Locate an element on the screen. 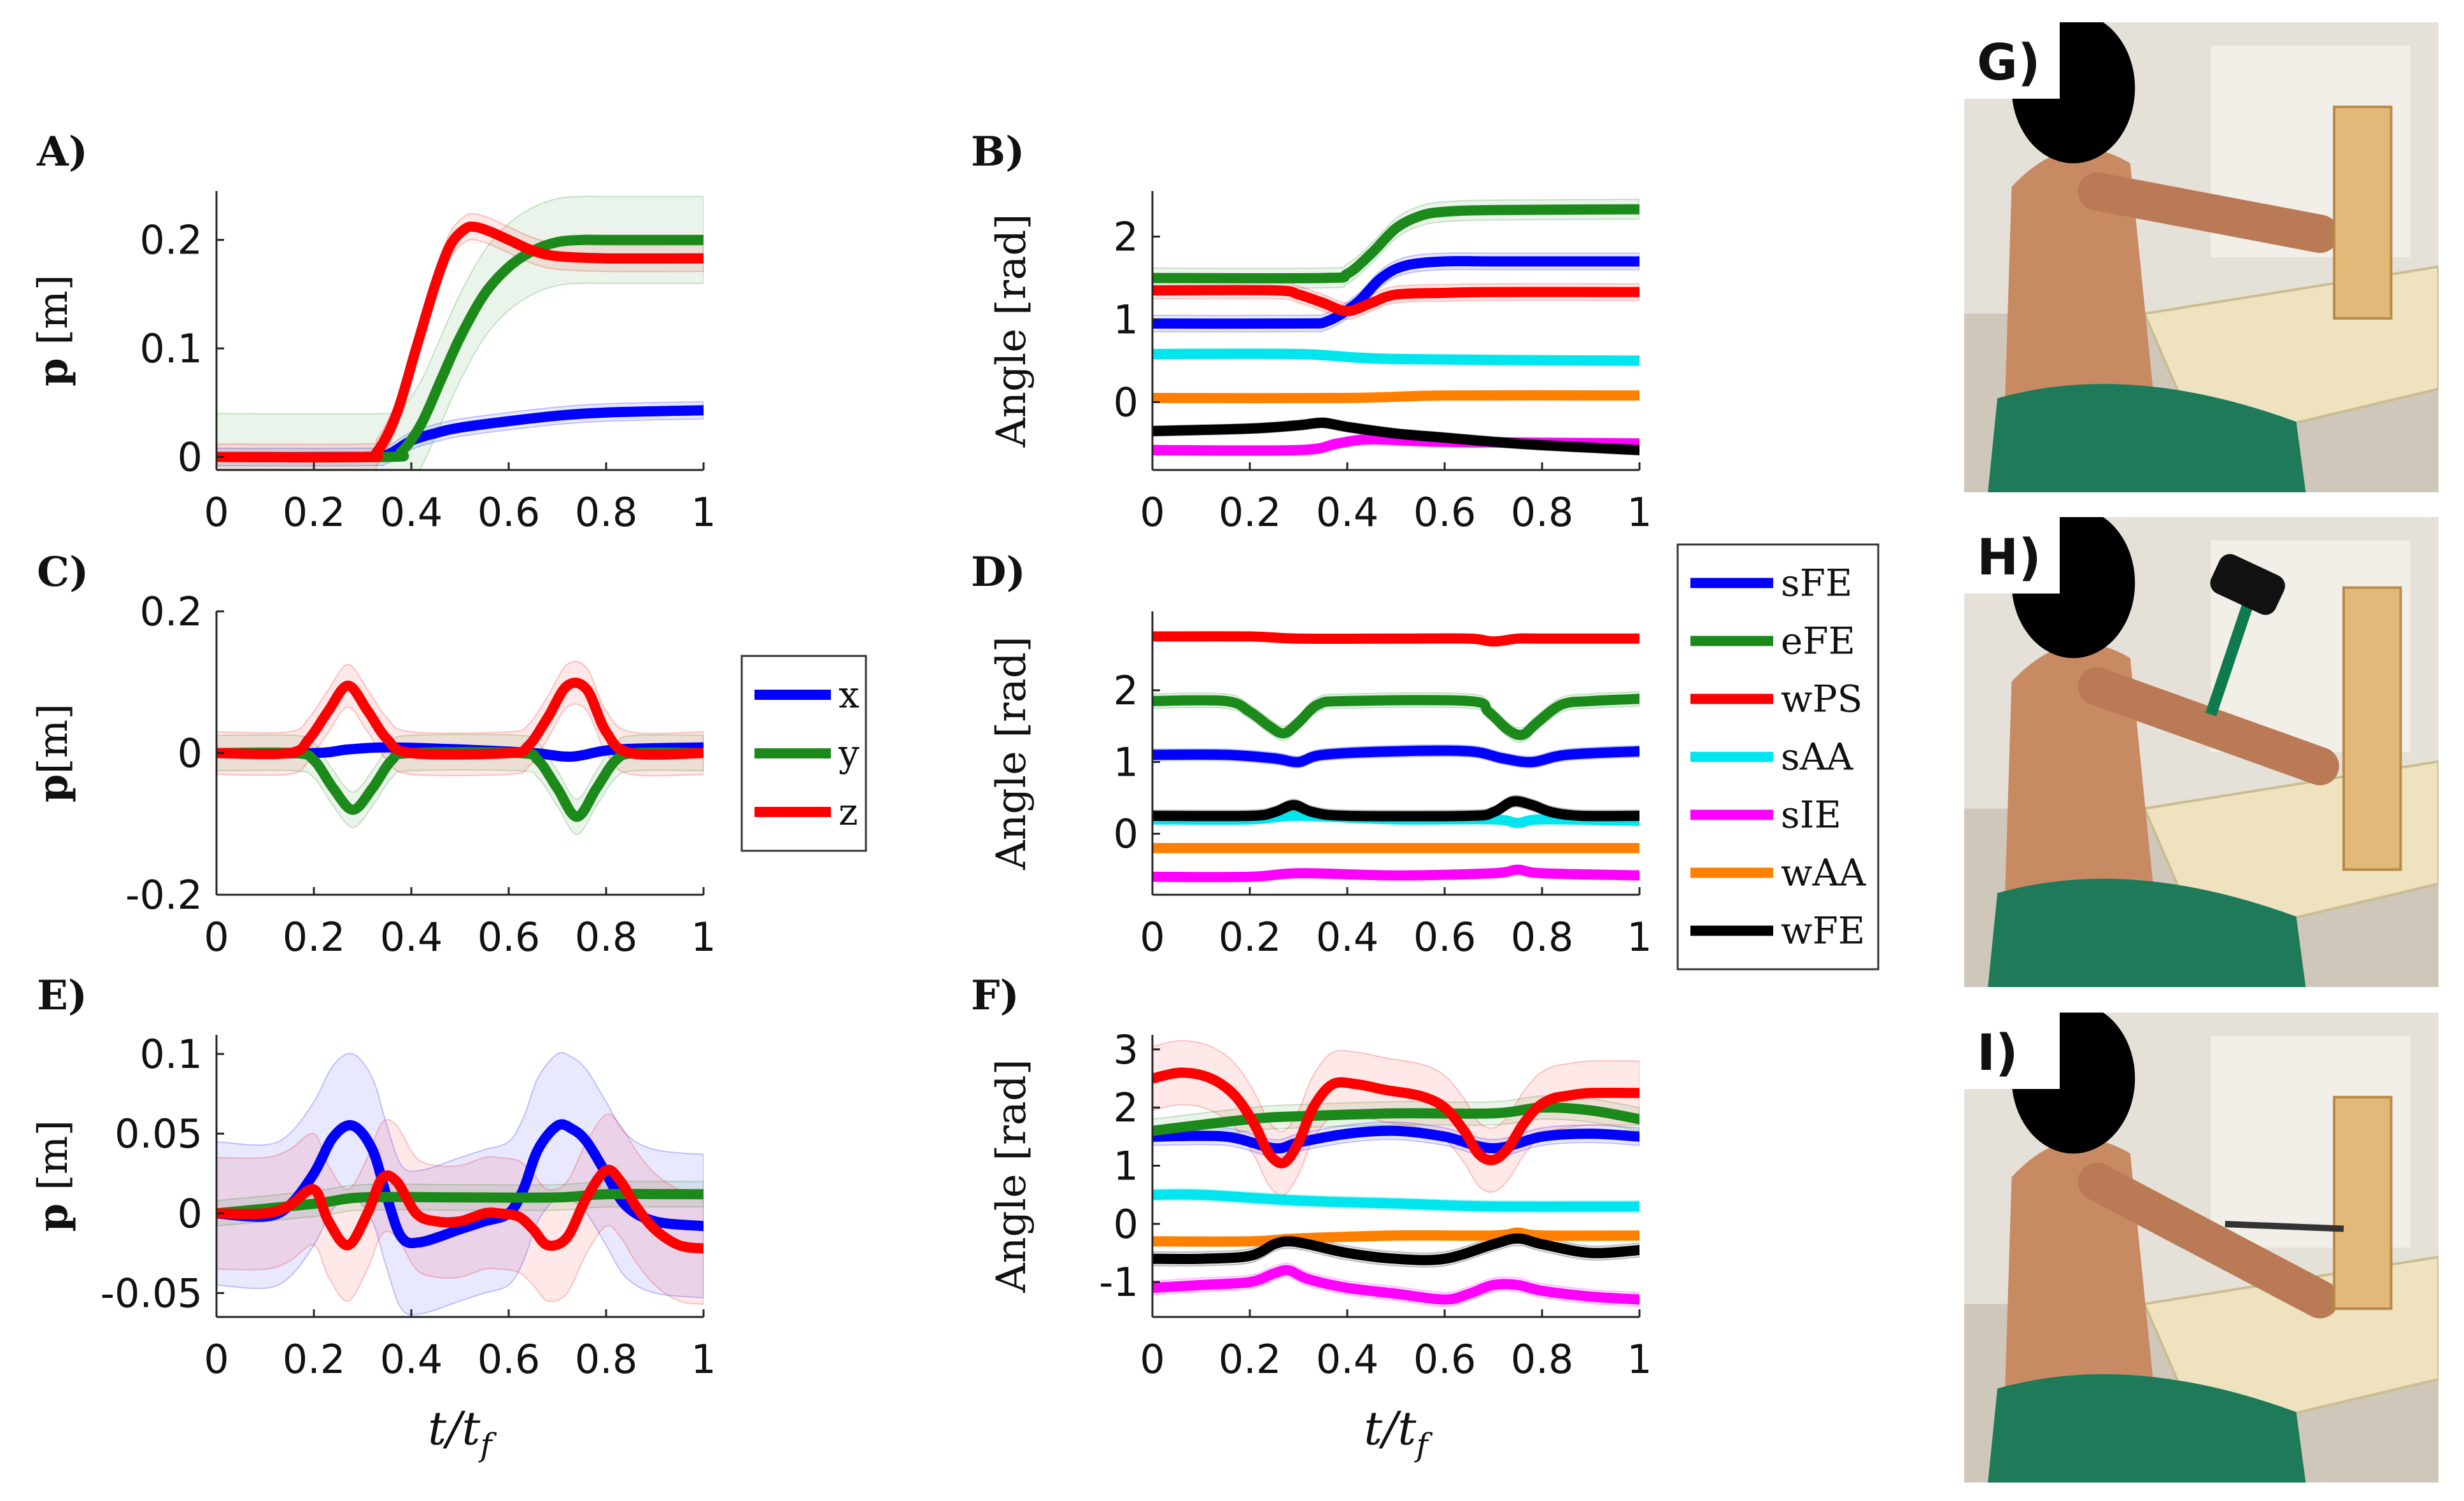 Image resolution: width=2464 pixels, height=1501 pixels. legend-entry-eFE: eFE is located at coordinates (1772, 641).